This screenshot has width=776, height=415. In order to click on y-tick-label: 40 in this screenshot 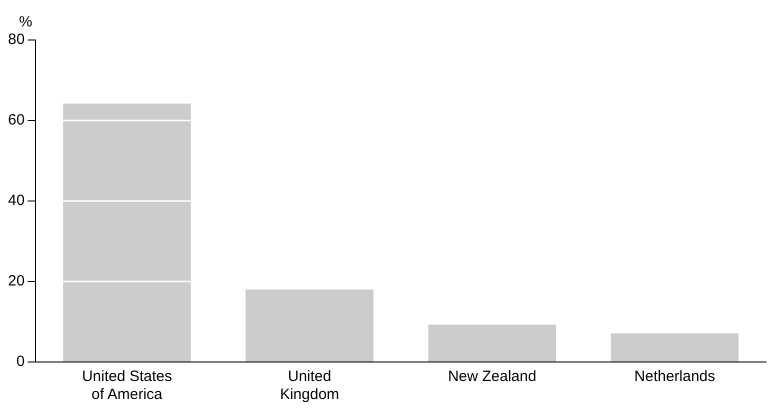, I will do `click(16, 201)`.